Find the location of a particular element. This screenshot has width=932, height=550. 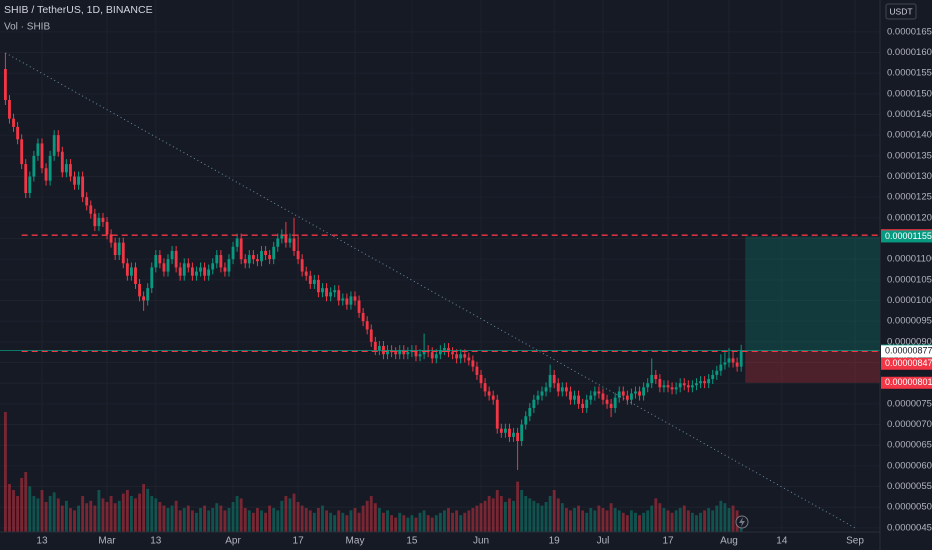

x-tick-label: 13 is located at coordinates (156, 541).